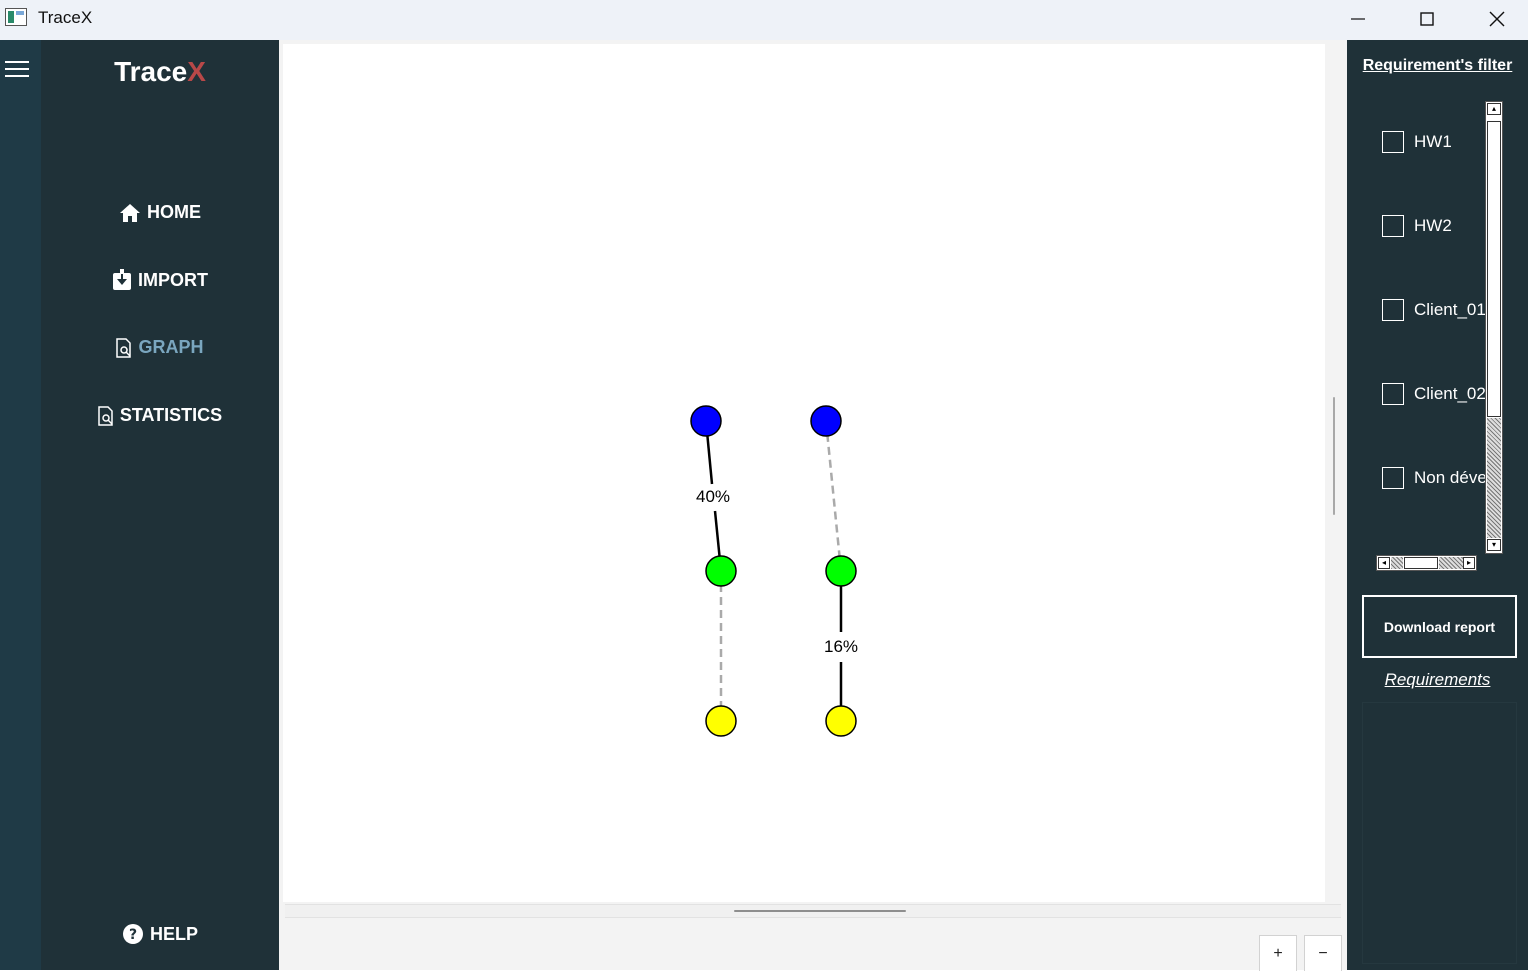  Describe the element at coordinates (706, 421) in the screenshot. I see `node-blue-left` at that location.